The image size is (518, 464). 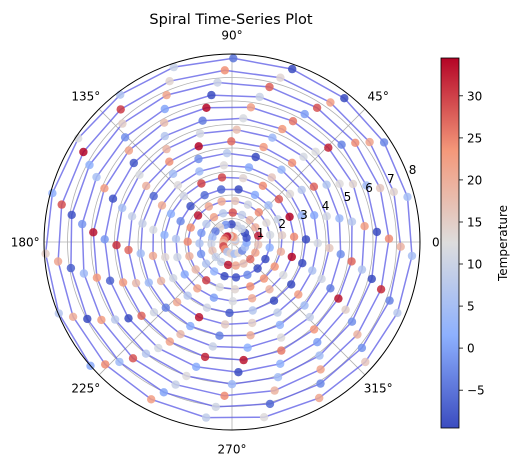 I want to click on colorbar-tick-label: 0, so click(x=471, y=349).